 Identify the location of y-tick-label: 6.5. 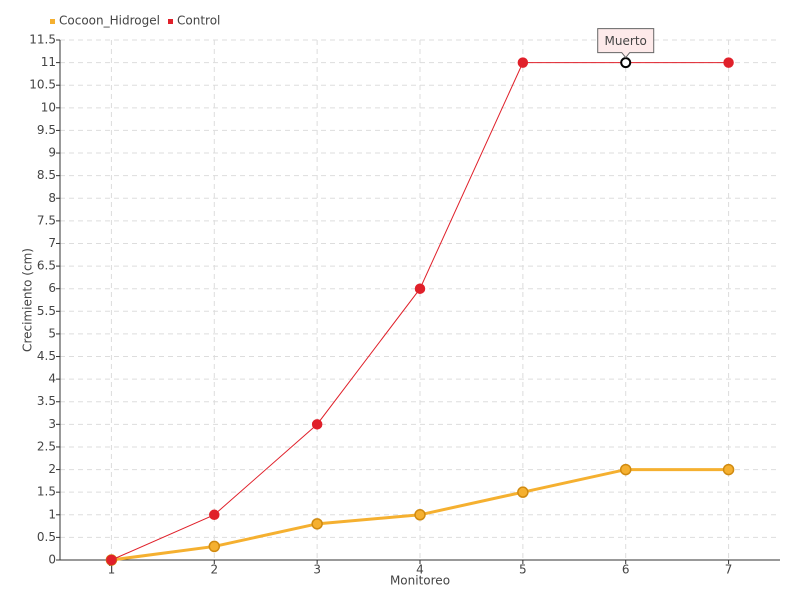
(46, 266).